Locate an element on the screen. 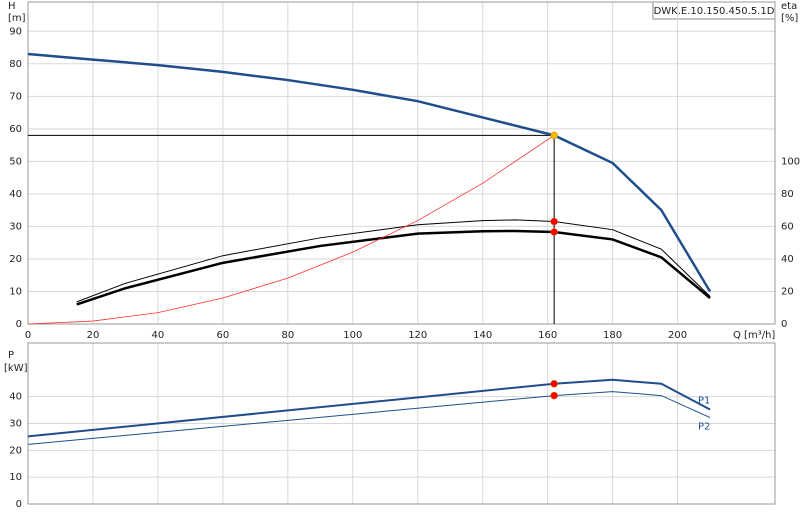  y2-axis-label: eta is located at coordinates (789, 6).